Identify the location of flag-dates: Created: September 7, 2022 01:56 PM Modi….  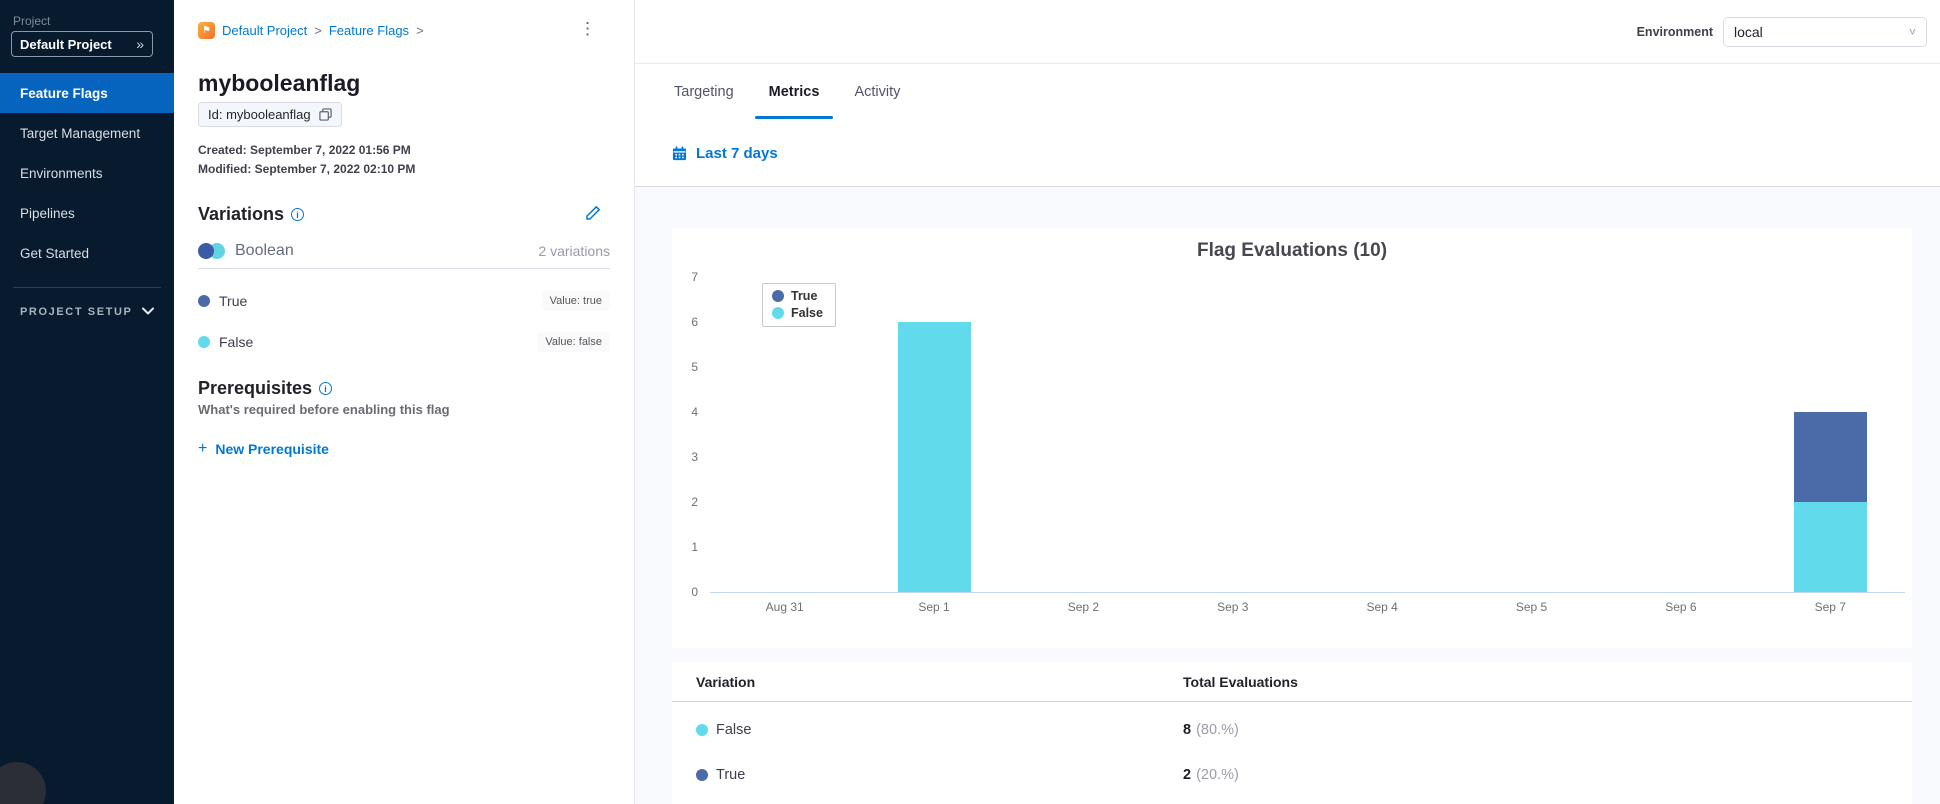
(306, 160).